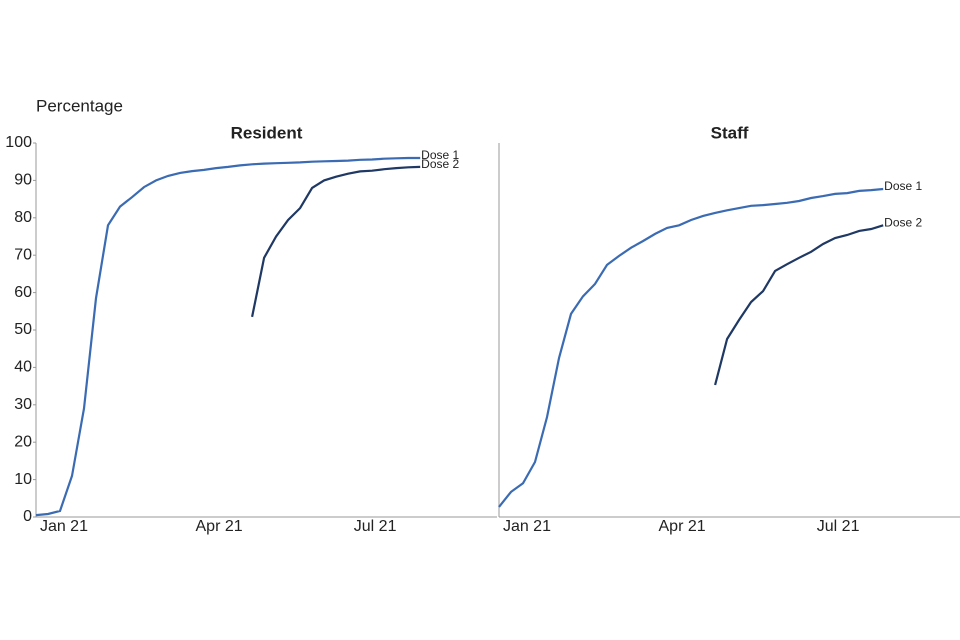 The width and height of the screenshot is (960, 640). I want to click on y-tick-label: 60, so click(23, 292).